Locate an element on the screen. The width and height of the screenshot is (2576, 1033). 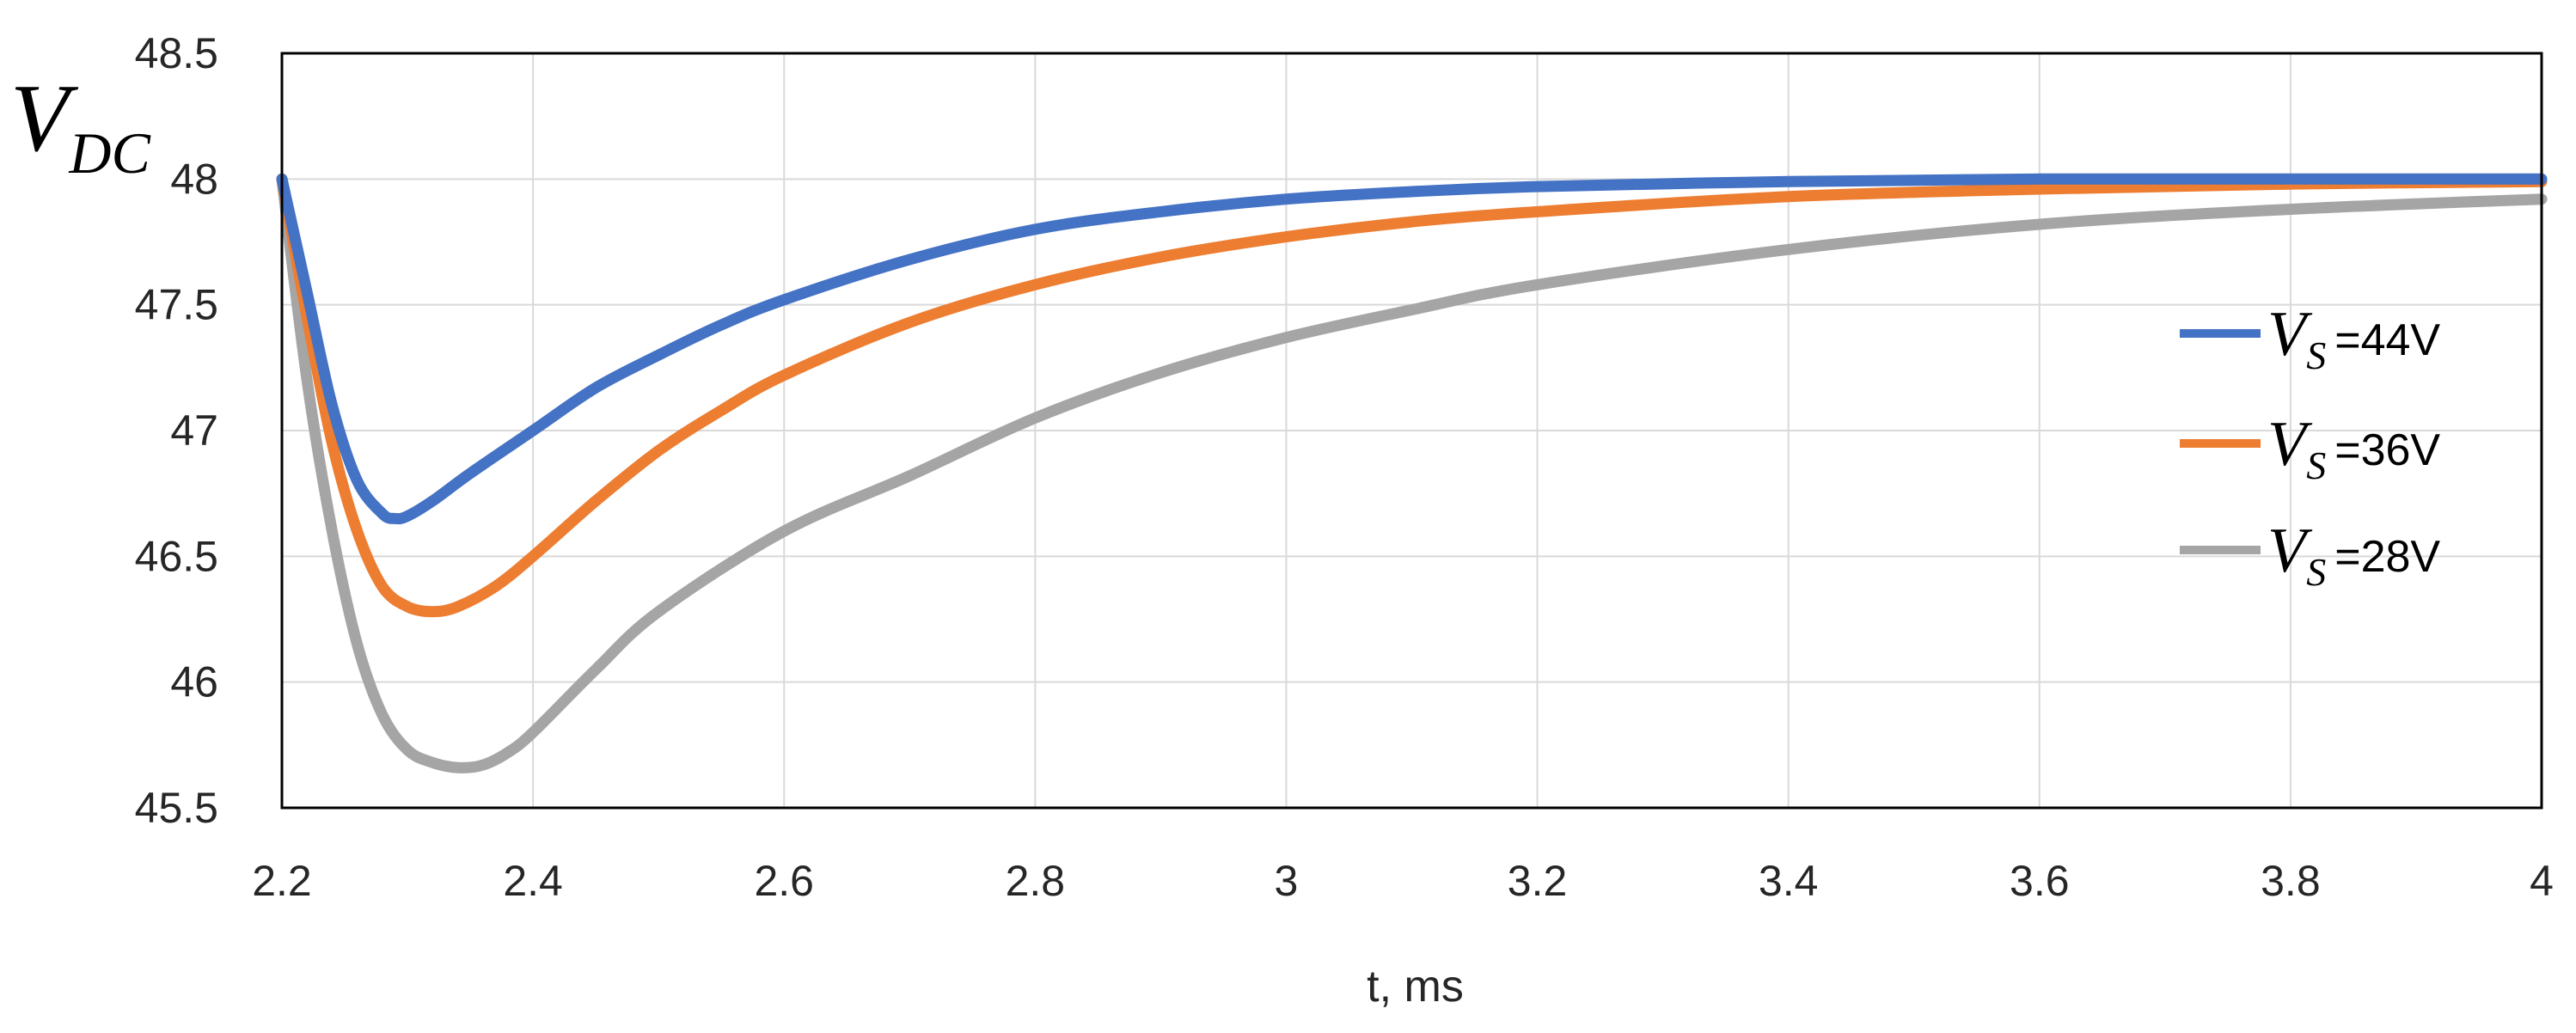
x-tick-label: 4 is located at coordinates (2542, 881).